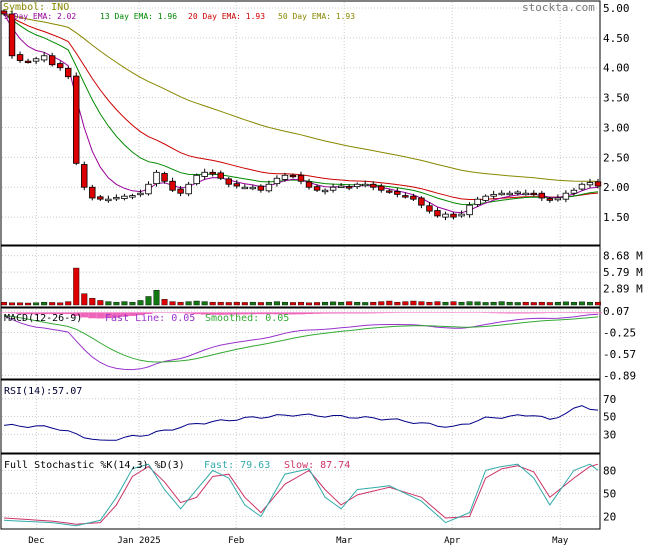 This screenshot has width=655, height=550. What do you see at coordinates (623, 289) in the screenshot?
I see `volume-tick-label: 2.89 M` at bounding box center [623, 289].